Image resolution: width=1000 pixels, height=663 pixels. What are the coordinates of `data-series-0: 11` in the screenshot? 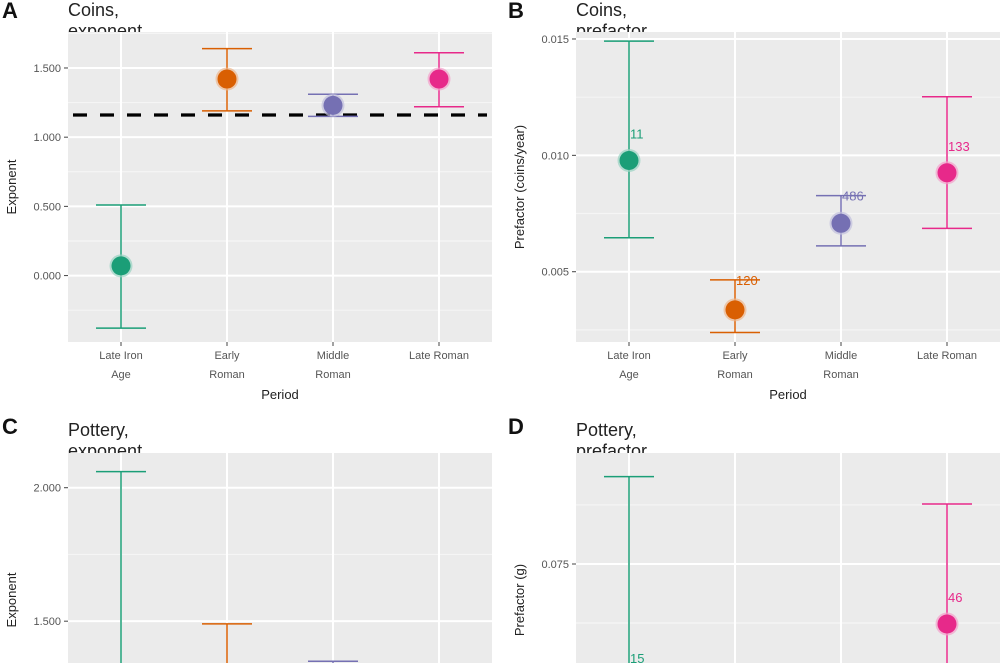 It's located at (629, 139).